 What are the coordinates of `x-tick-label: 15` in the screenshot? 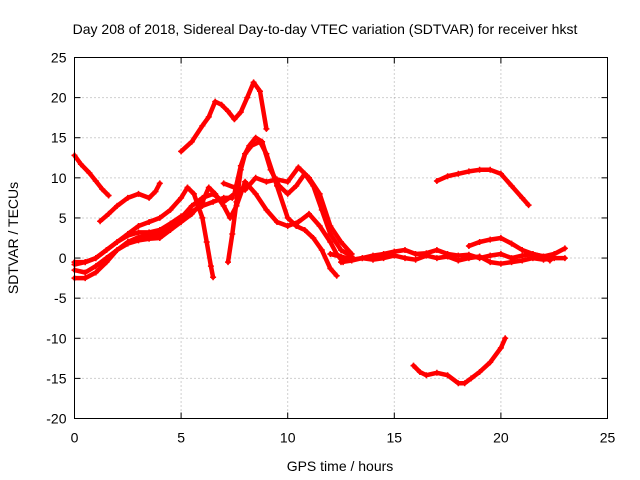 It's located at (395, 438).